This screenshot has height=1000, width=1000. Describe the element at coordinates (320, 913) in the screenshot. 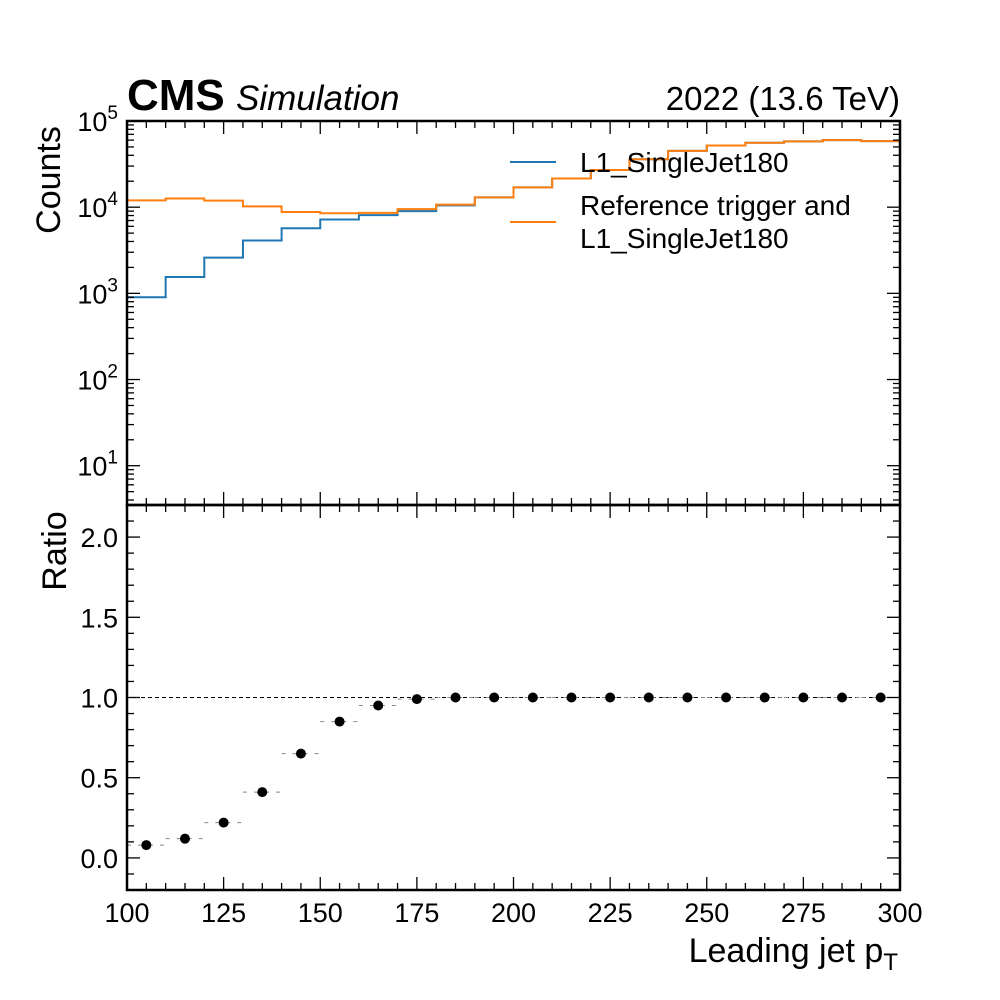

I see `x-tick-label: 150` at that location.